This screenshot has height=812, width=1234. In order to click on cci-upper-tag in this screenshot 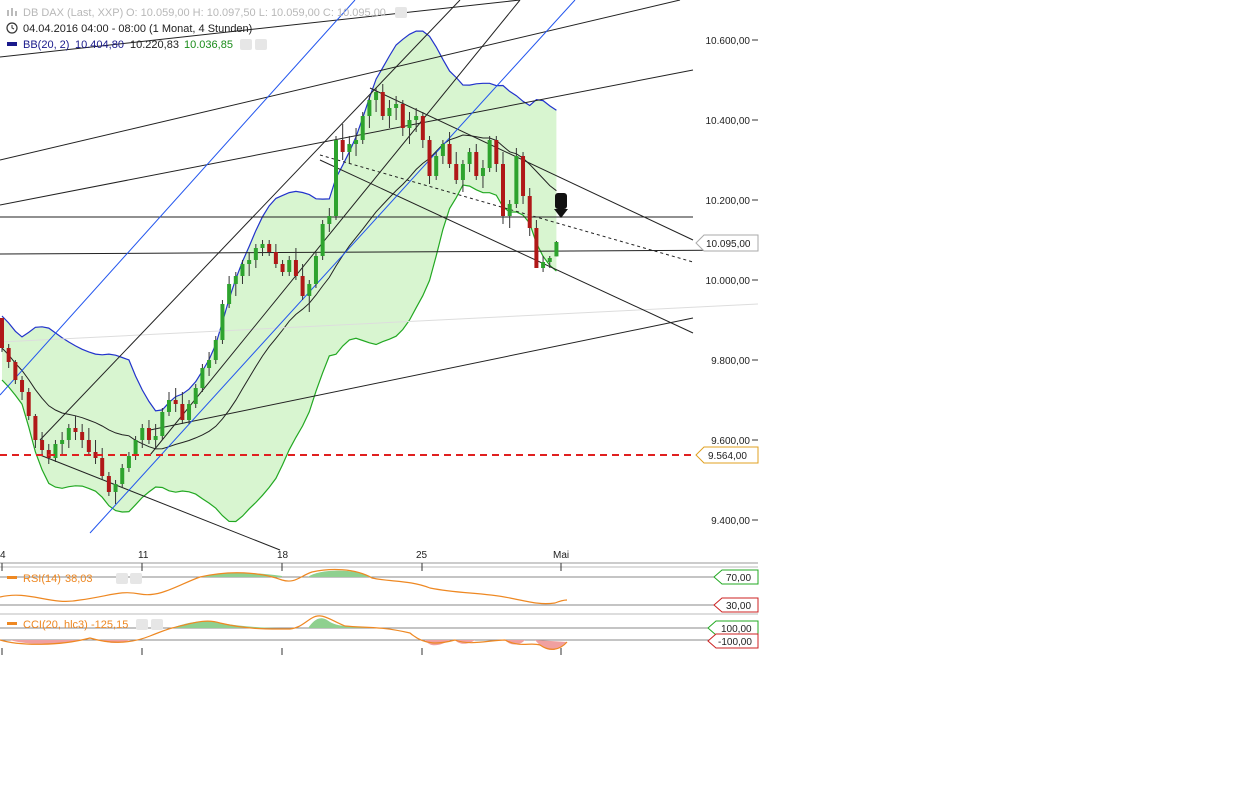, I will do `click(733, 628)`.